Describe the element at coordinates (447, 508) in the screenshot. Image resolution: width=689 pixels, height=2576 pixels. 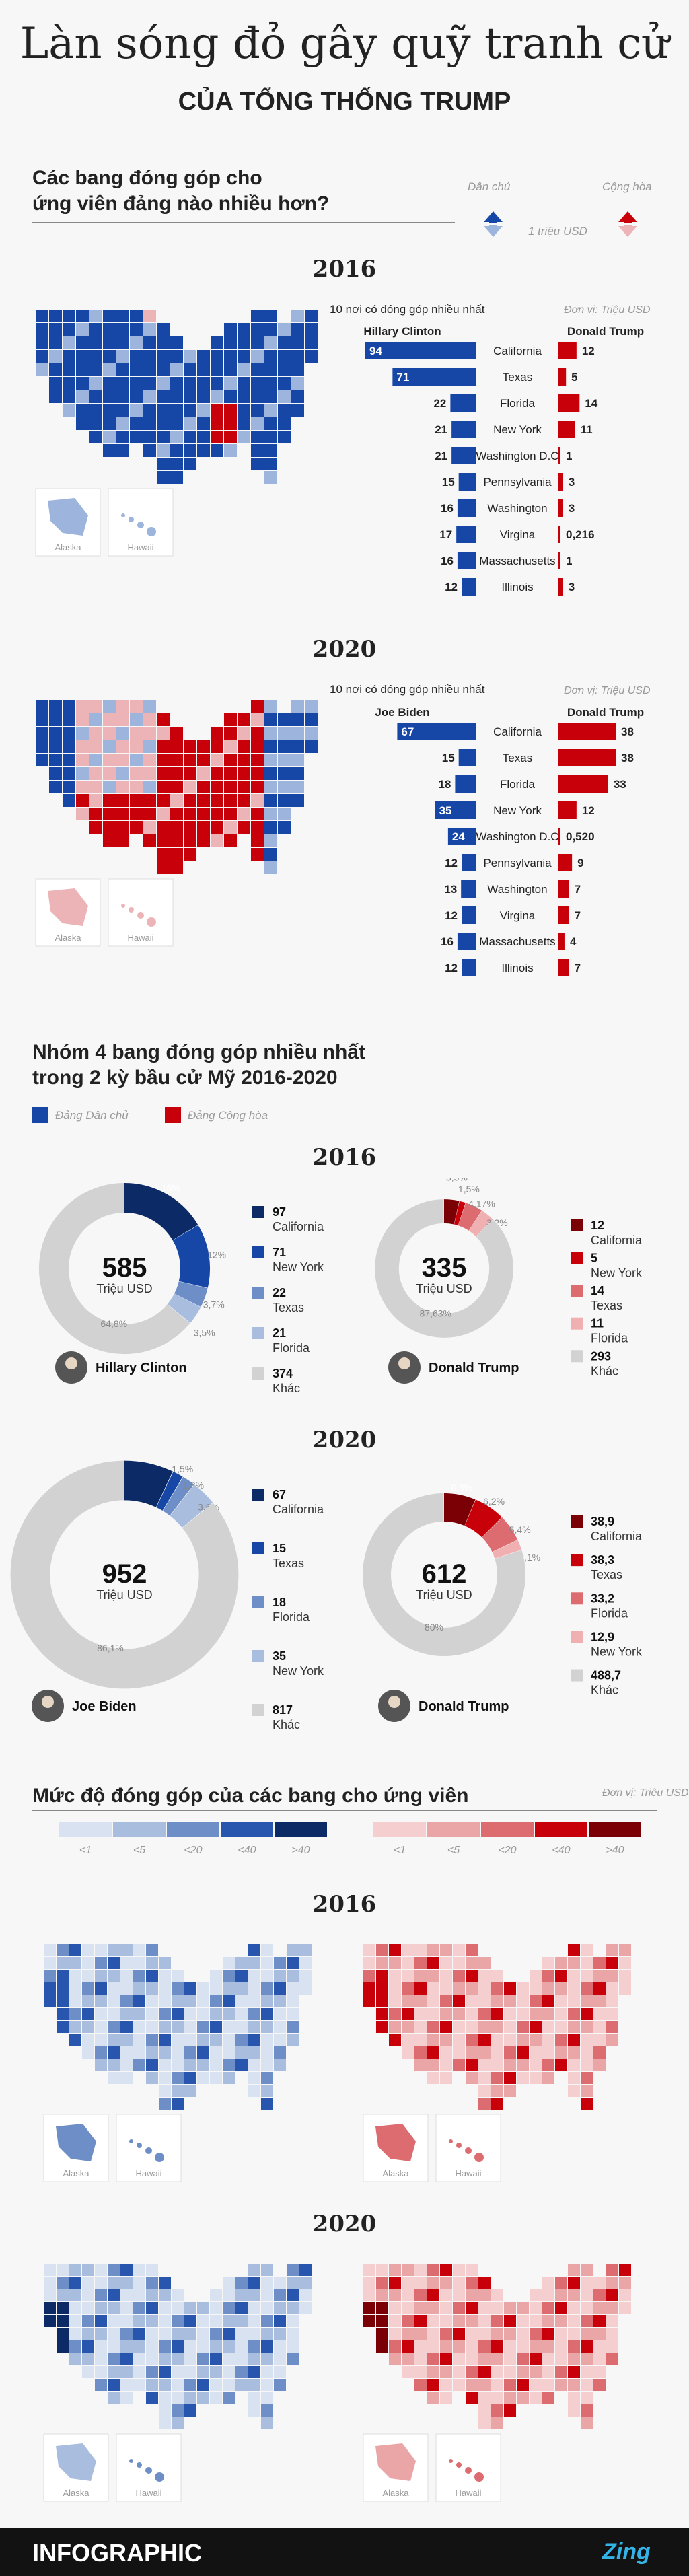
I see `dem-value: 16` at that location.